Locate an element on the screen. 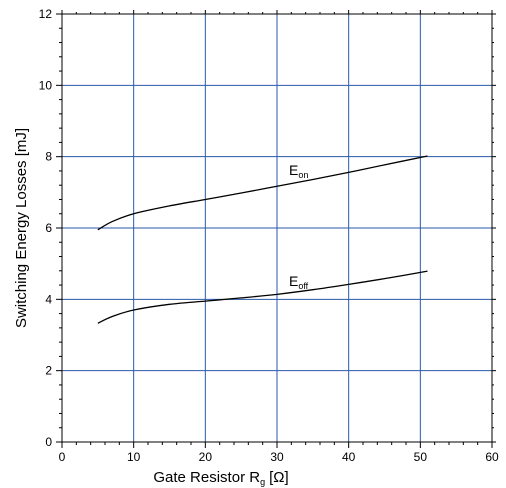 The image size is (506, 488). series-label-eoff-main: E is located at coordinates (293, 281).